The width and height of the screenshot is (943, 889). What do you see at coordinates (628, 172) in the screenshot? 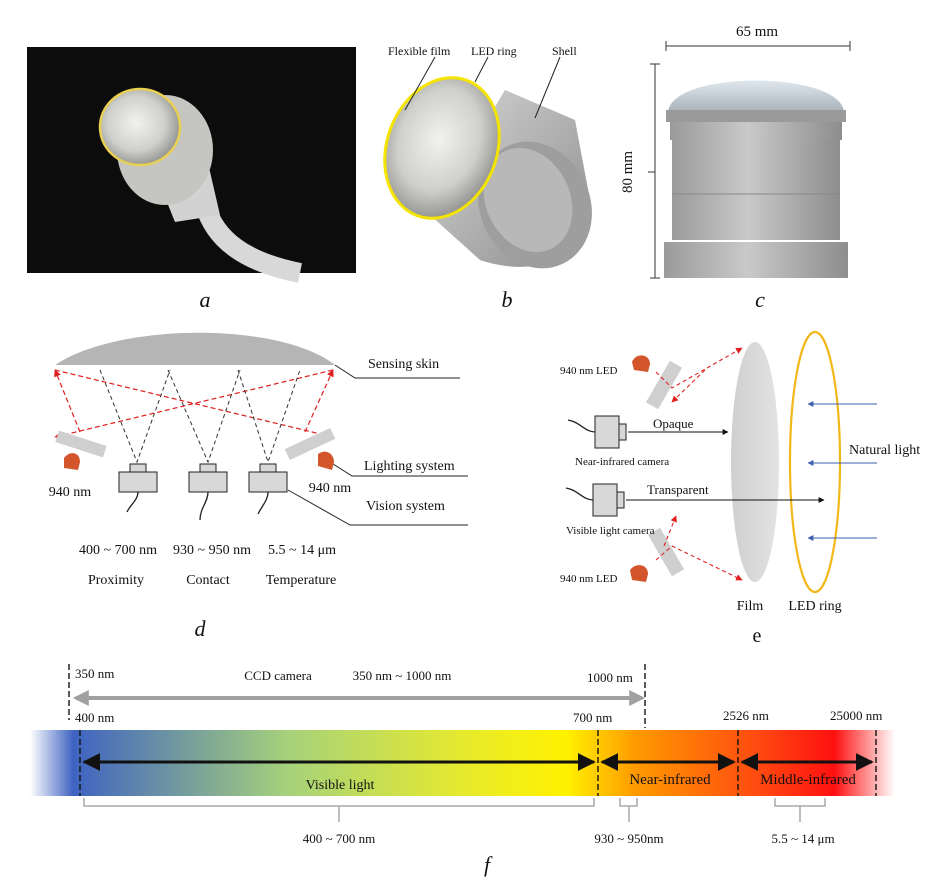
I see `dim-height-label: 80 mm` at bounding box center [628, 172].